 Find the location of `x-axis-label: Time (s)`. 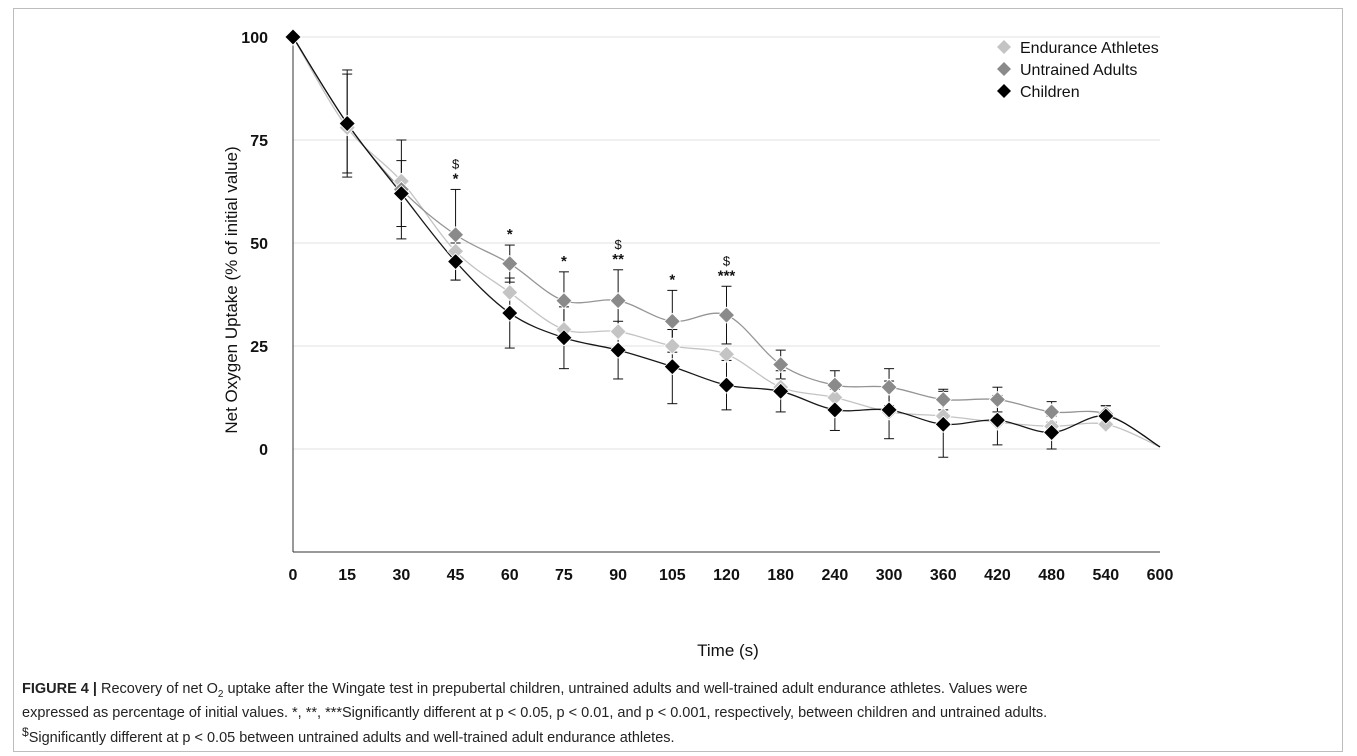

x-axis-label: Time (s) is located at coordinates (728, 650).